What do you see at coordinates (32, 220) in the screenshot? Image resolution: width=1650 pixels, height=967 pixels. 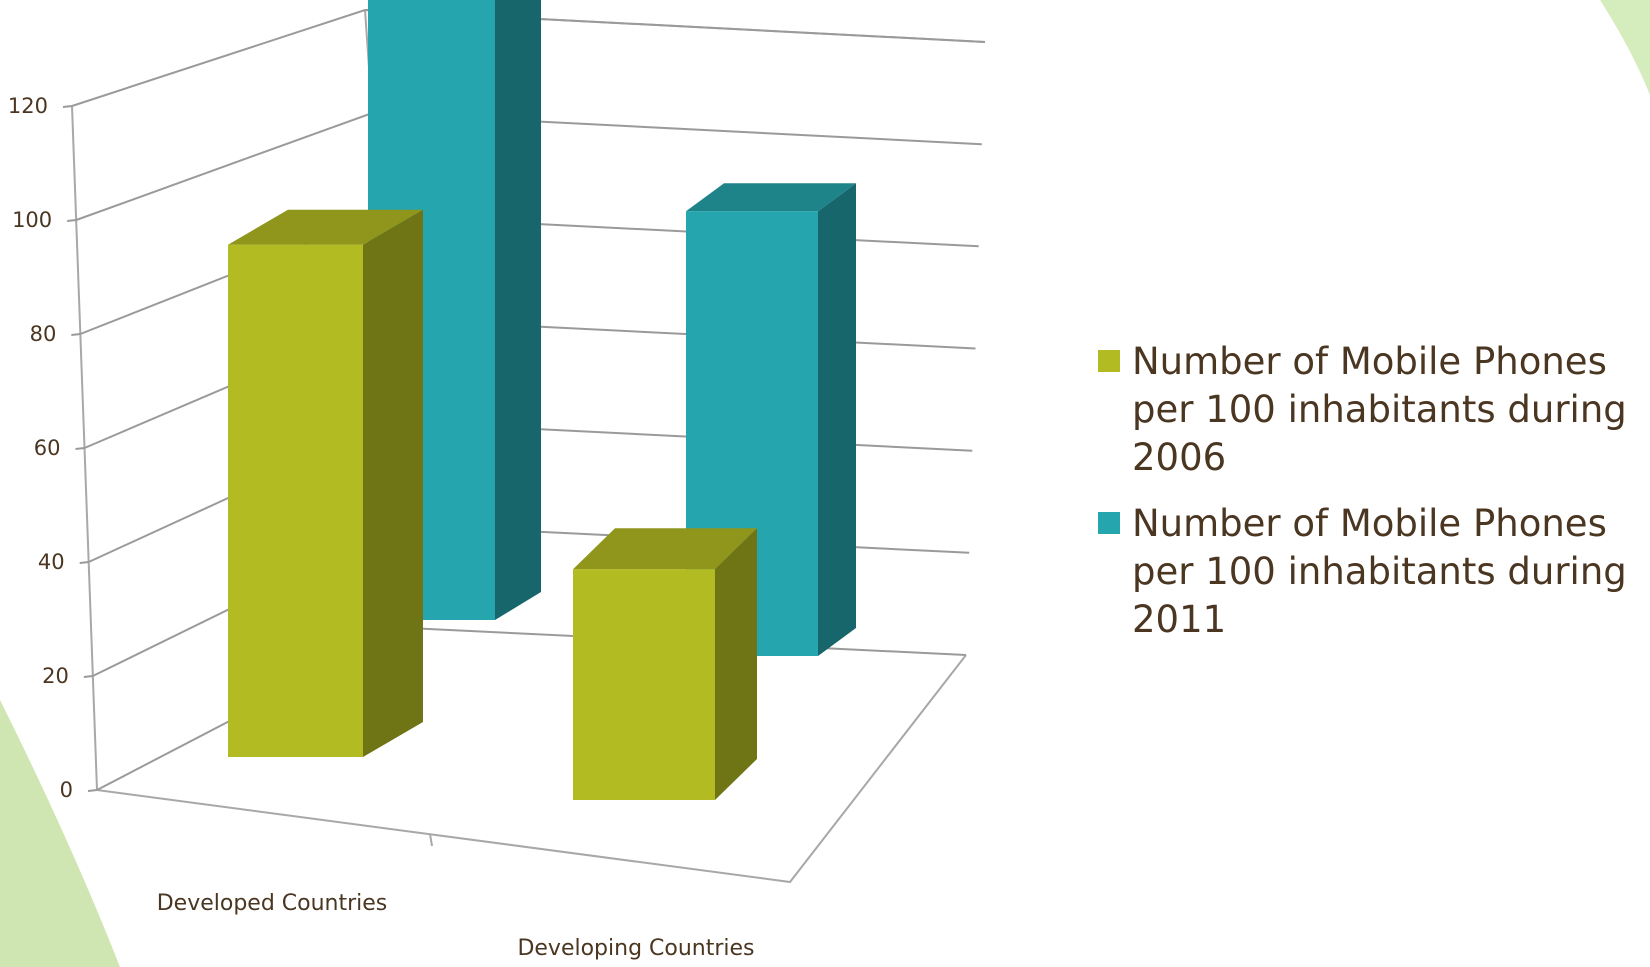 I see `y-tick-label-100: 100` at bounding box center [32, 220].